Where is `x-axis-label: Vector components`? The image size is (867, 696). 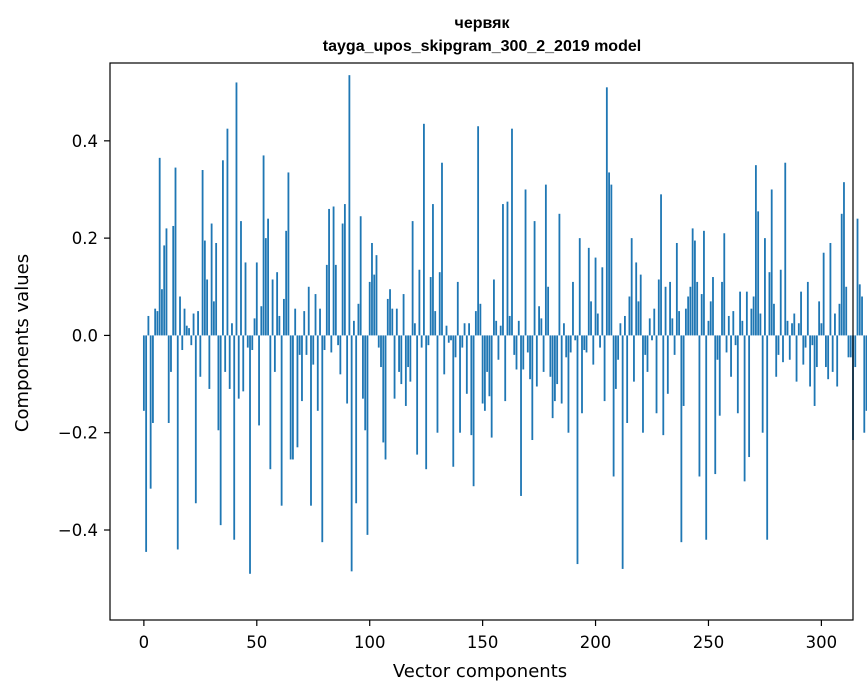 x-axis-label: Vector components is located at coordinates (480, 671).